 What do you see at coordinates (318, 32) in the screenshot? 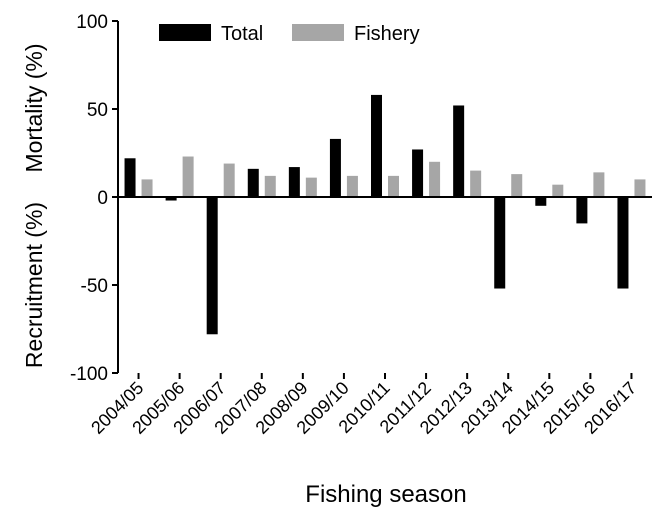
I see `legend-swatch-fishery` at bounding box center [318, 32].